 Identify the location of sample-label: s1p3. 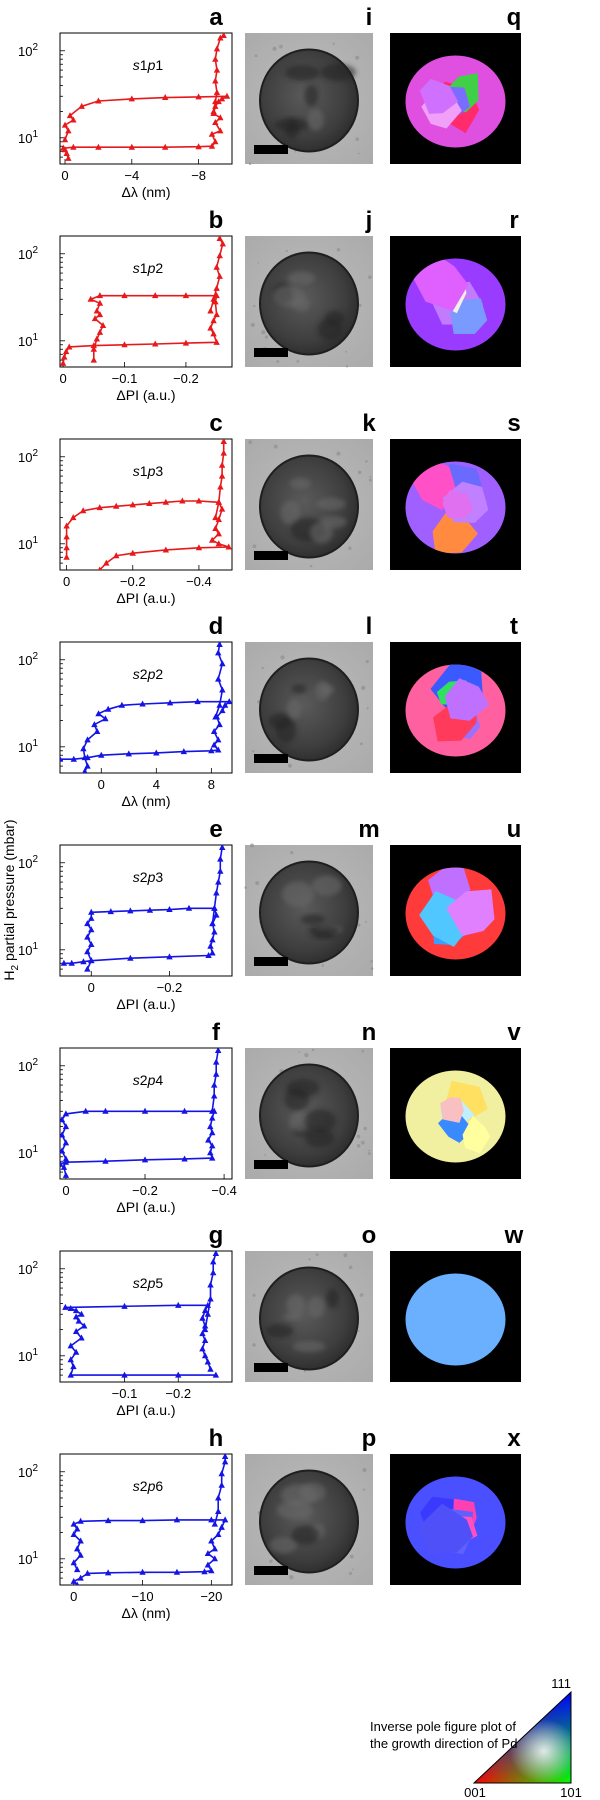
(148, 471).